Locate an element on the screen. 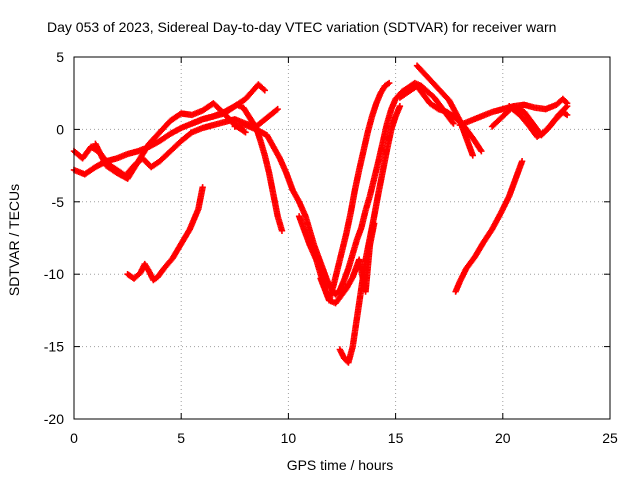 The height and width of the screenshot is (480, 640). x-tick-label: 25 is located at coordinates (610, 438).